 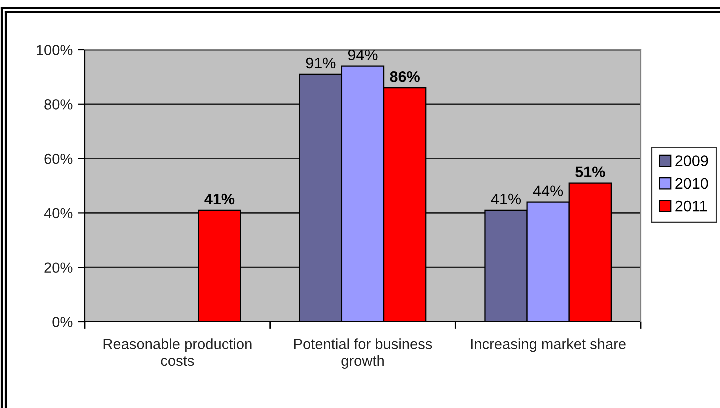 What do you see at coordinates (178, 352) in the screenshot?
I see `x-tick-label: Reasonable production costs` at bounding box center [178, 352].